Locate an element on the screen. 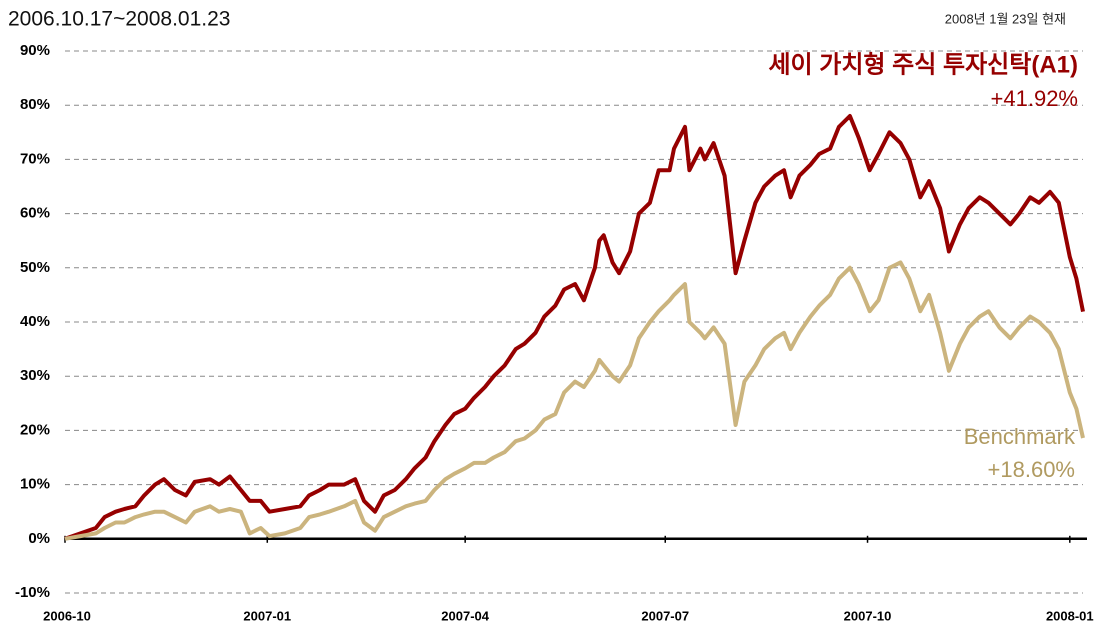 This screenshot has height=630, width=1101. series-label: 세이 가치형 주식 투자신탁(A1) is located at coordinates (923, 64).